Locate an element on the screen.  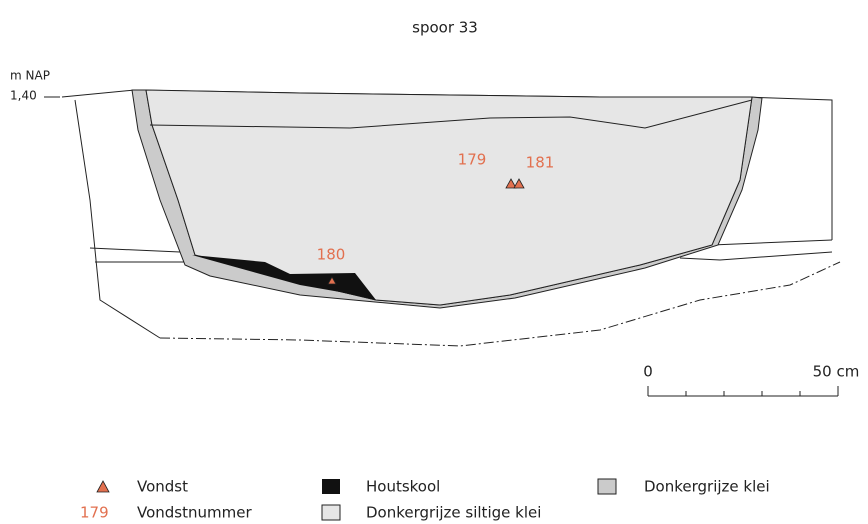
bottom-line is located at coordinates (500, 304).